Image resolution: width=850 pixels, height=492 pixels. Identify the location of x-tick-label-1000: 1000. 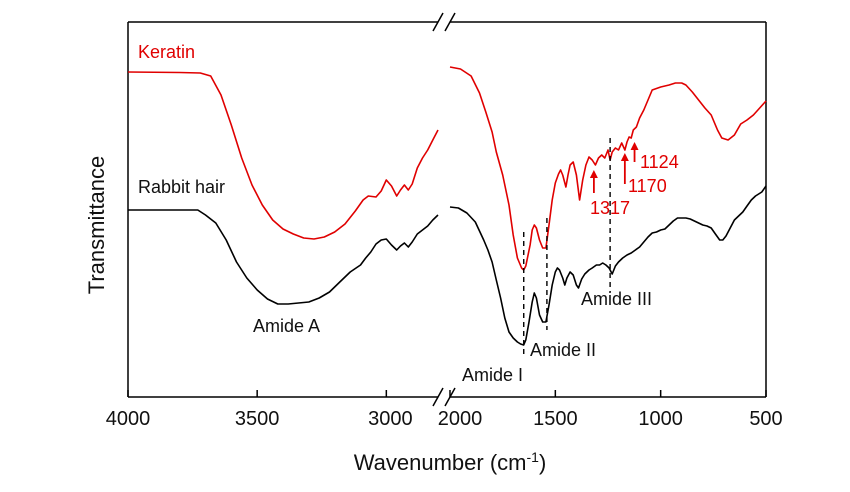
(660, 419).